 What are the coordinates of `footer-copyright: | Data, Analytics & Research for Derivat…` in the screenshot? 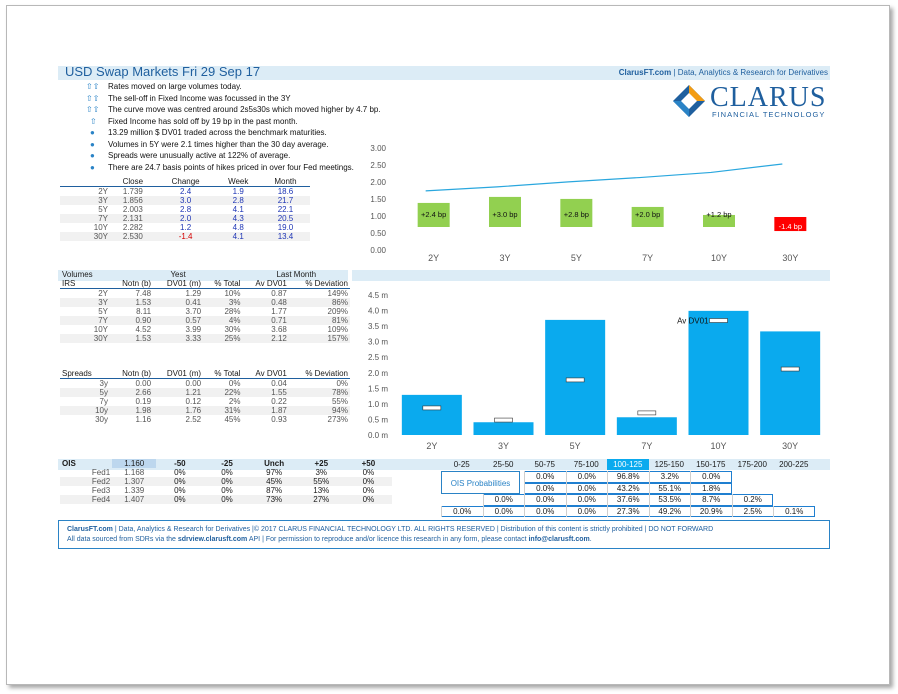 It's located at (413, 529).